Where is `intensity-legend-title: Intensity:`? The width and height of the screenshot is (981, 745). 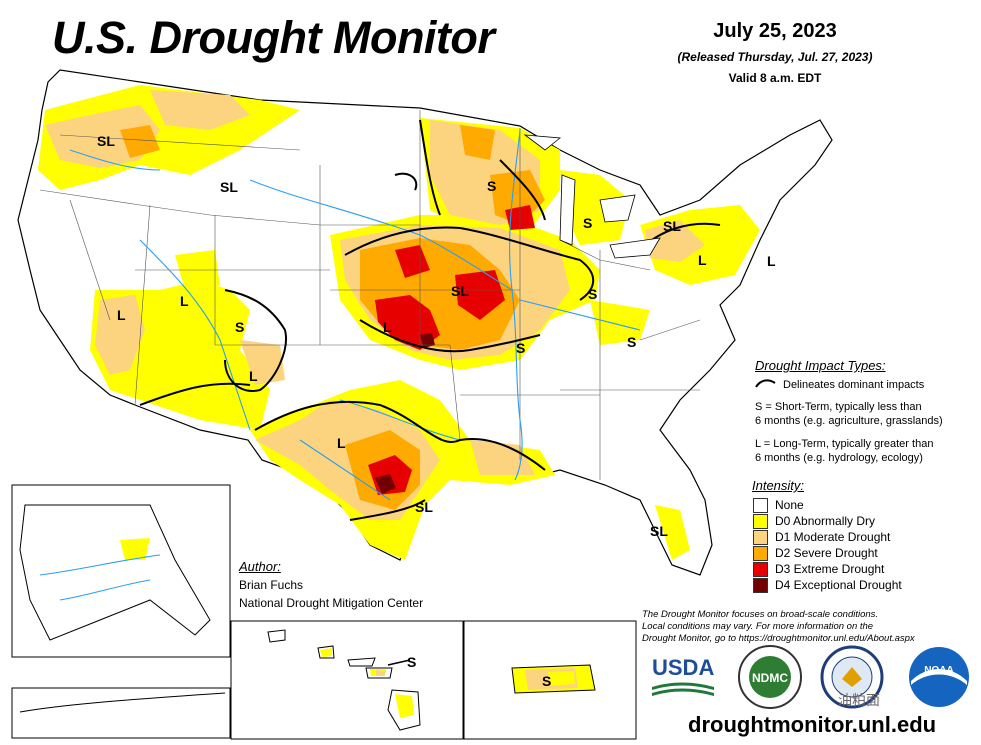 intensity-legend-title: Intensity: is located at coordinates (778, 485).